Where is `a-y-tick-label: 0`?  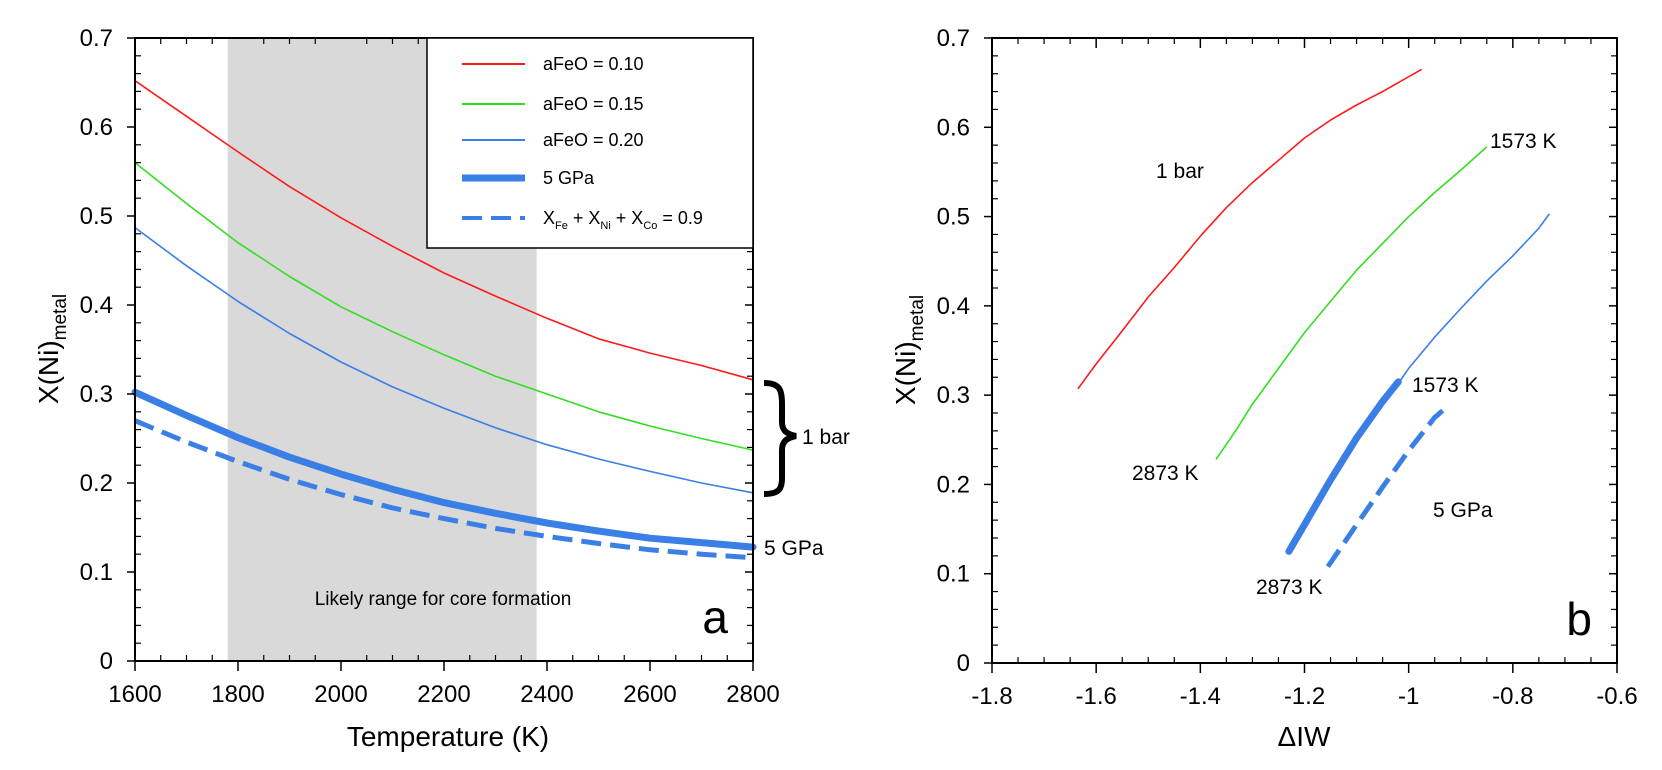
a-y-tick-label: 0 is located at coordinates (106, 661).